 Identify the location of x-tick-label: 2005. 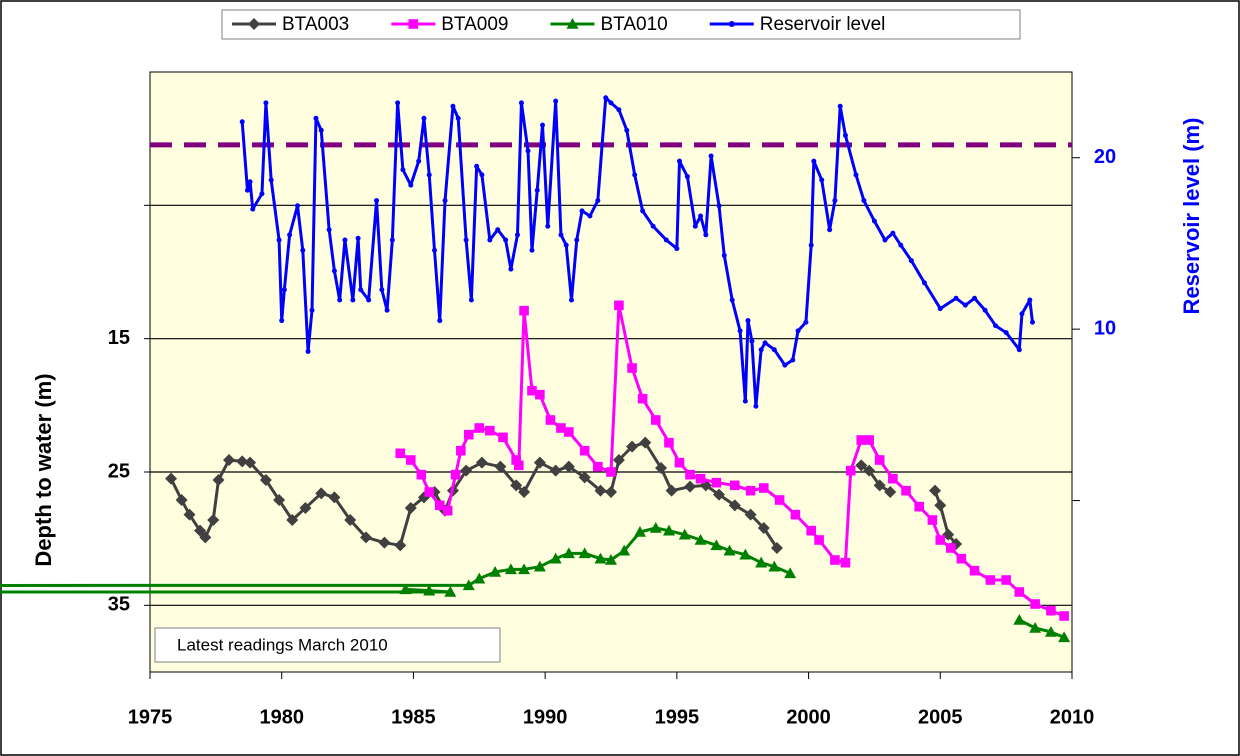
(940, 717).